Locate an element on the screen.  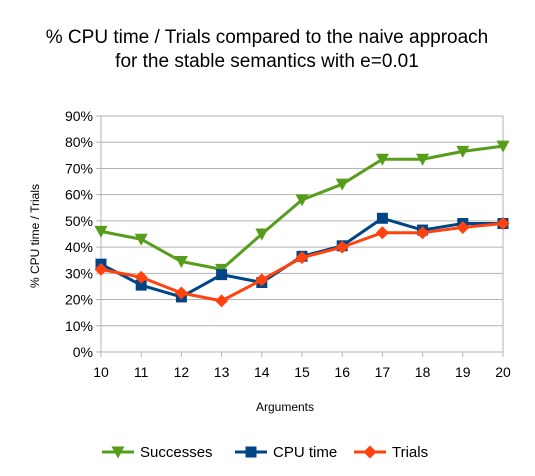
y-tick-label: 50% is located at coordinates (79, 221).